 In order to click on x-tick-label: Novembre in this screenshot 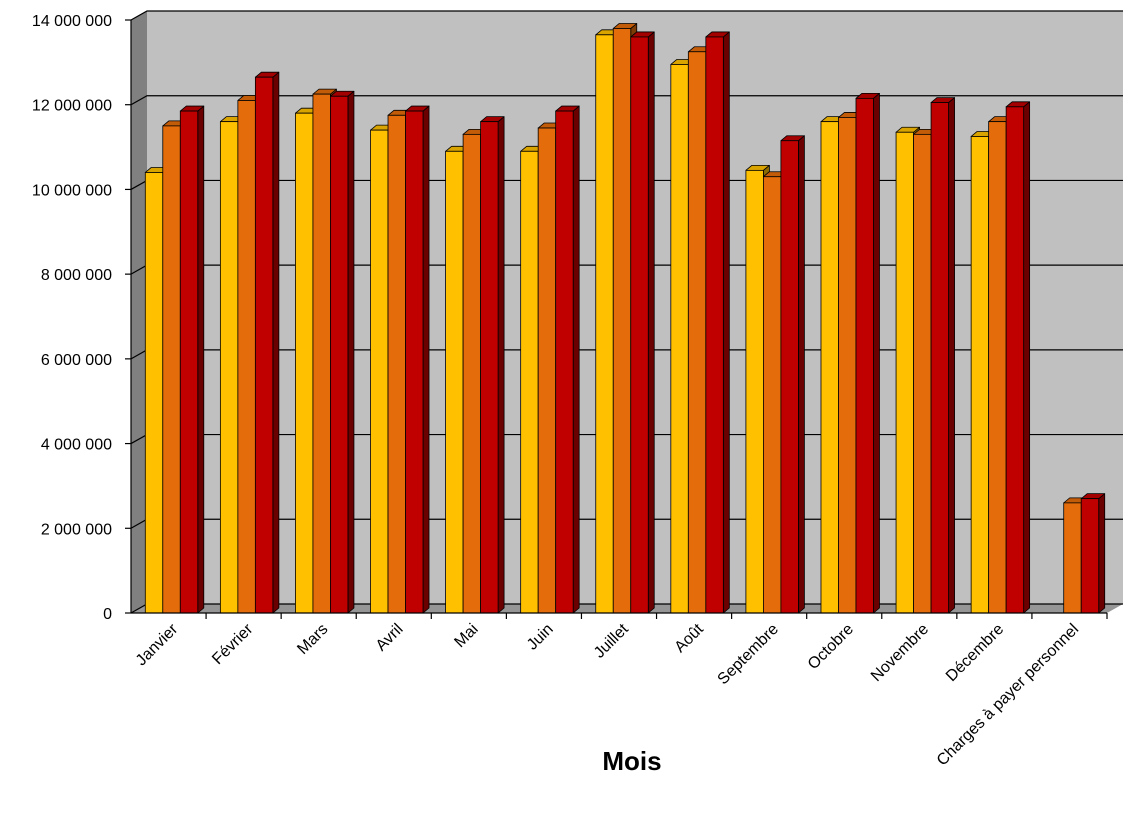, I will do `click(900, 653)`.